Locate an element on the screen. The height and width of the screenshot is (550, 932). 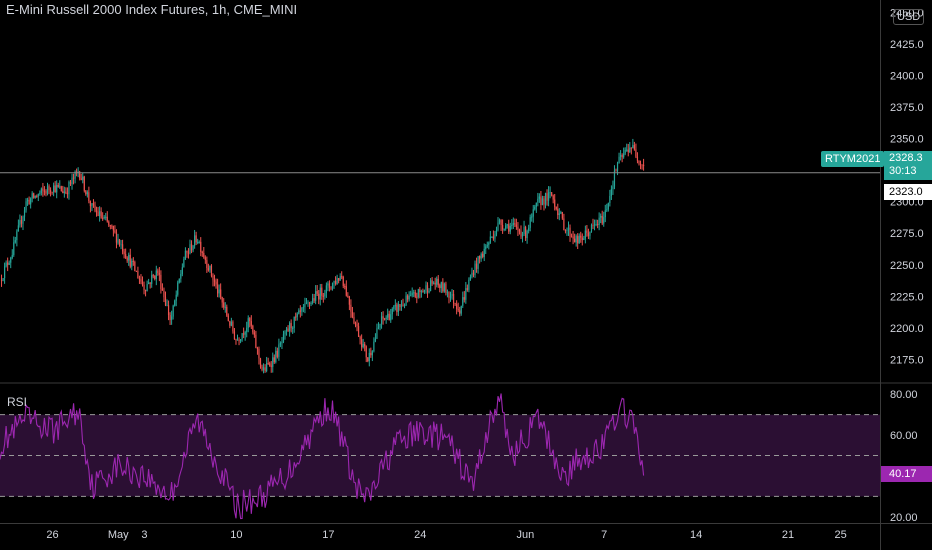
price-tick-label: 2250.0 is located at coordinates (907, 266).